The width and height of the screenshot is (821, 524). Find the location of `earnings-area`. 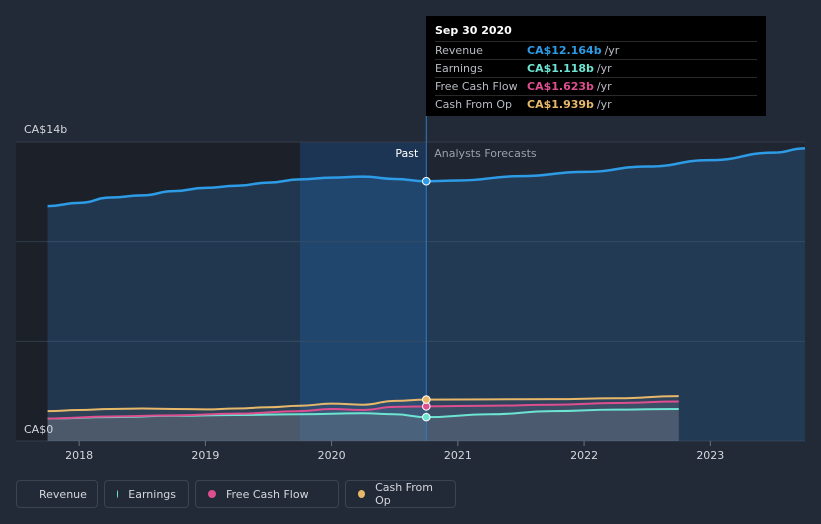

earnings-area is located at coordinates (363, 424).